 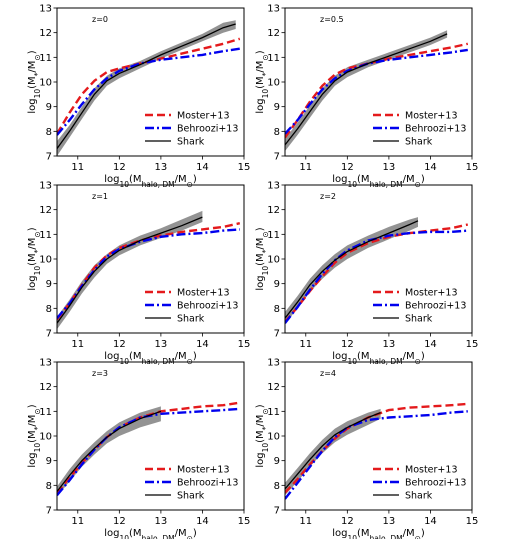 I want to click on redshift-annotation: z=0, so click(x=100, y=19).